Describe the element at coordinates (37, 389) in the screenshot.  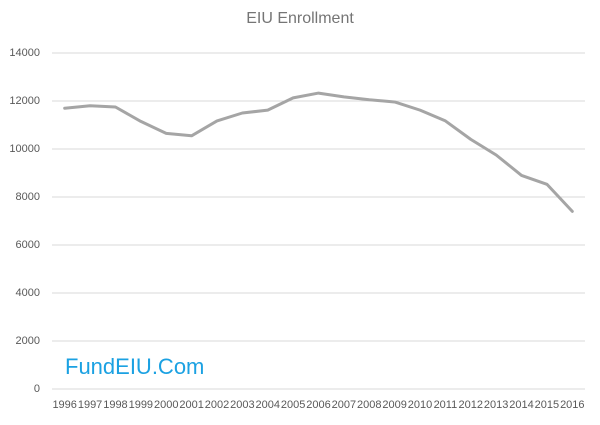
I see `y-tick-label: 0` at that location.